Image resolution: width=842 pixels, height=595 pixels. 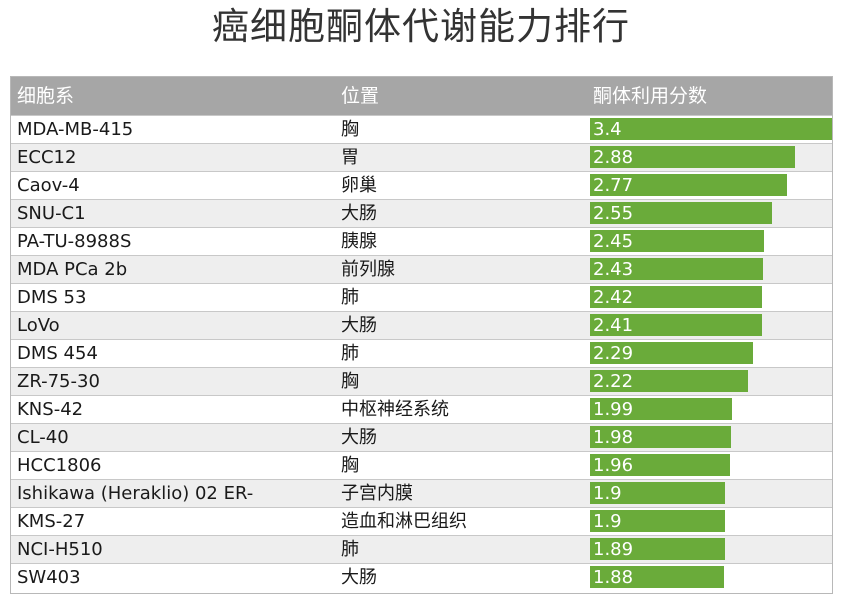 I want to click on cell-line-name: Ishikawa (Heraklio) 02 ER-, so click(x=135, y=493).